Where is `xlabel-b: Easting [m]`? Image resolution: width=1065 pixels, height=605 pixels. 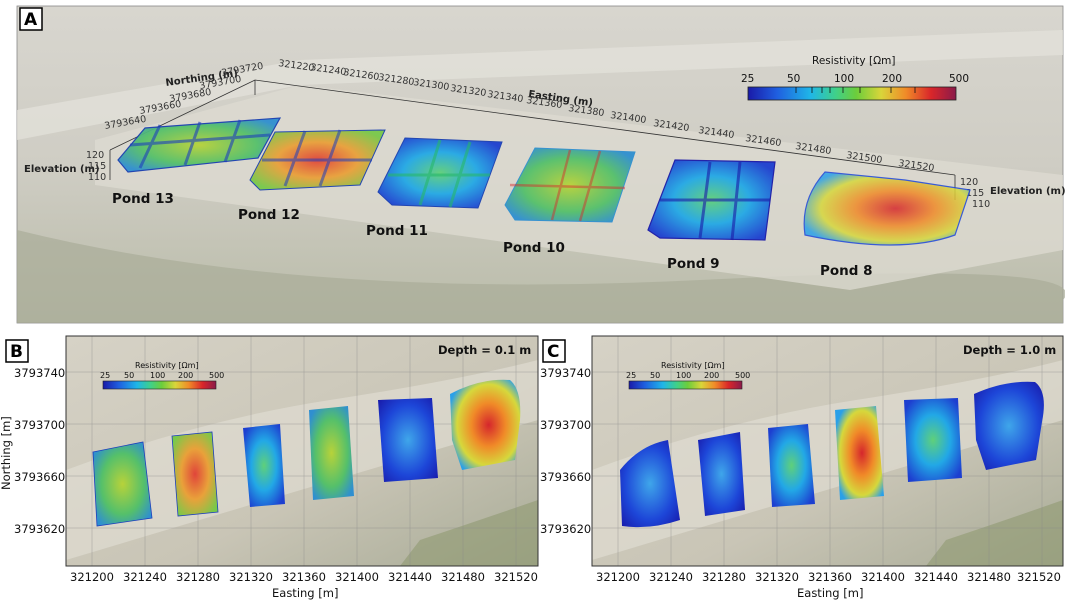 xlabel-b: Easting [m] is located at coordinates (305, 593).